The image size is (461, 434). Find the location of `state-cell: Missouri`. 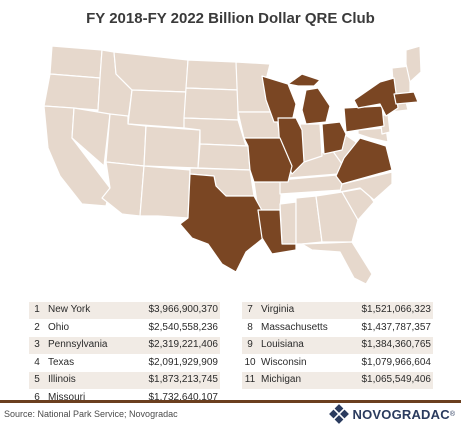

state-cell: Missouri is located at coordinates (67, 397).